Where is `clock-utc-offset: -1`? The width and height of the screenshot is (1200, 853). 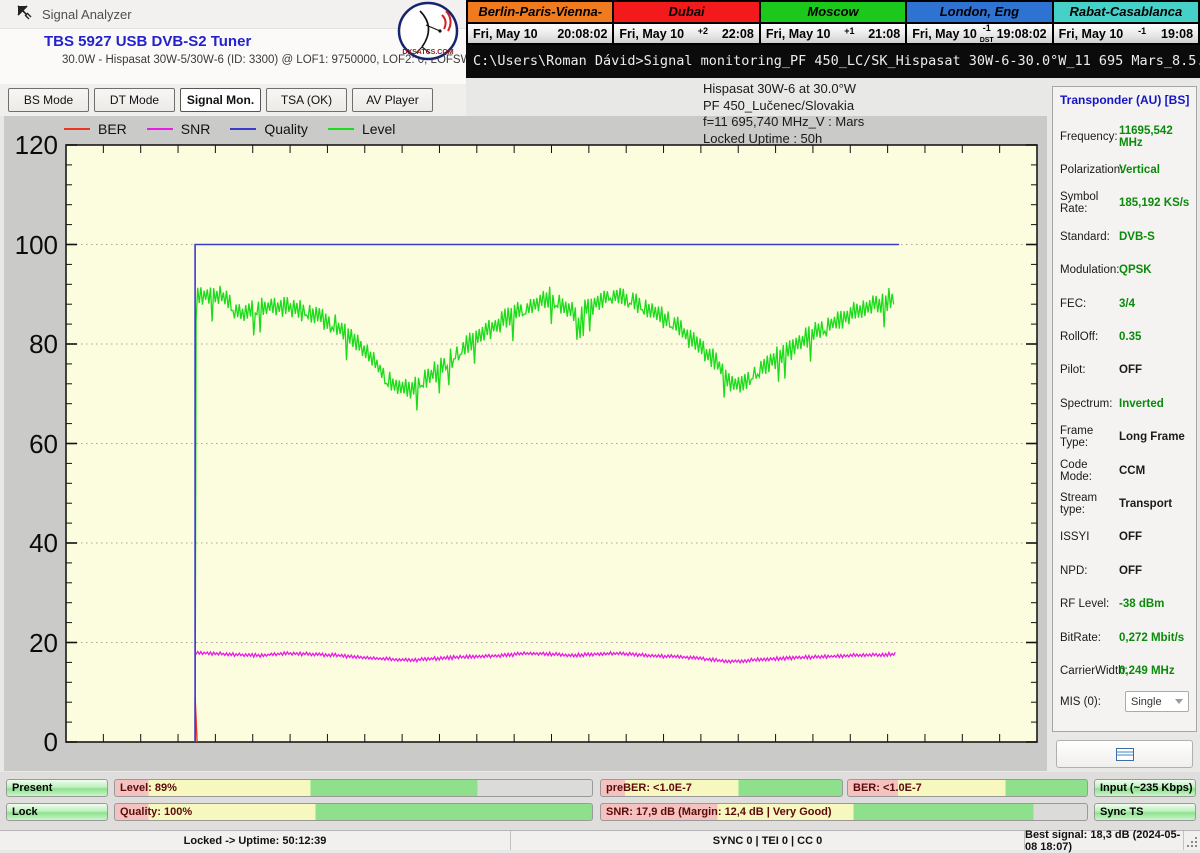 clock-utc-offset: -1 is located at coordinates (1142, 30).